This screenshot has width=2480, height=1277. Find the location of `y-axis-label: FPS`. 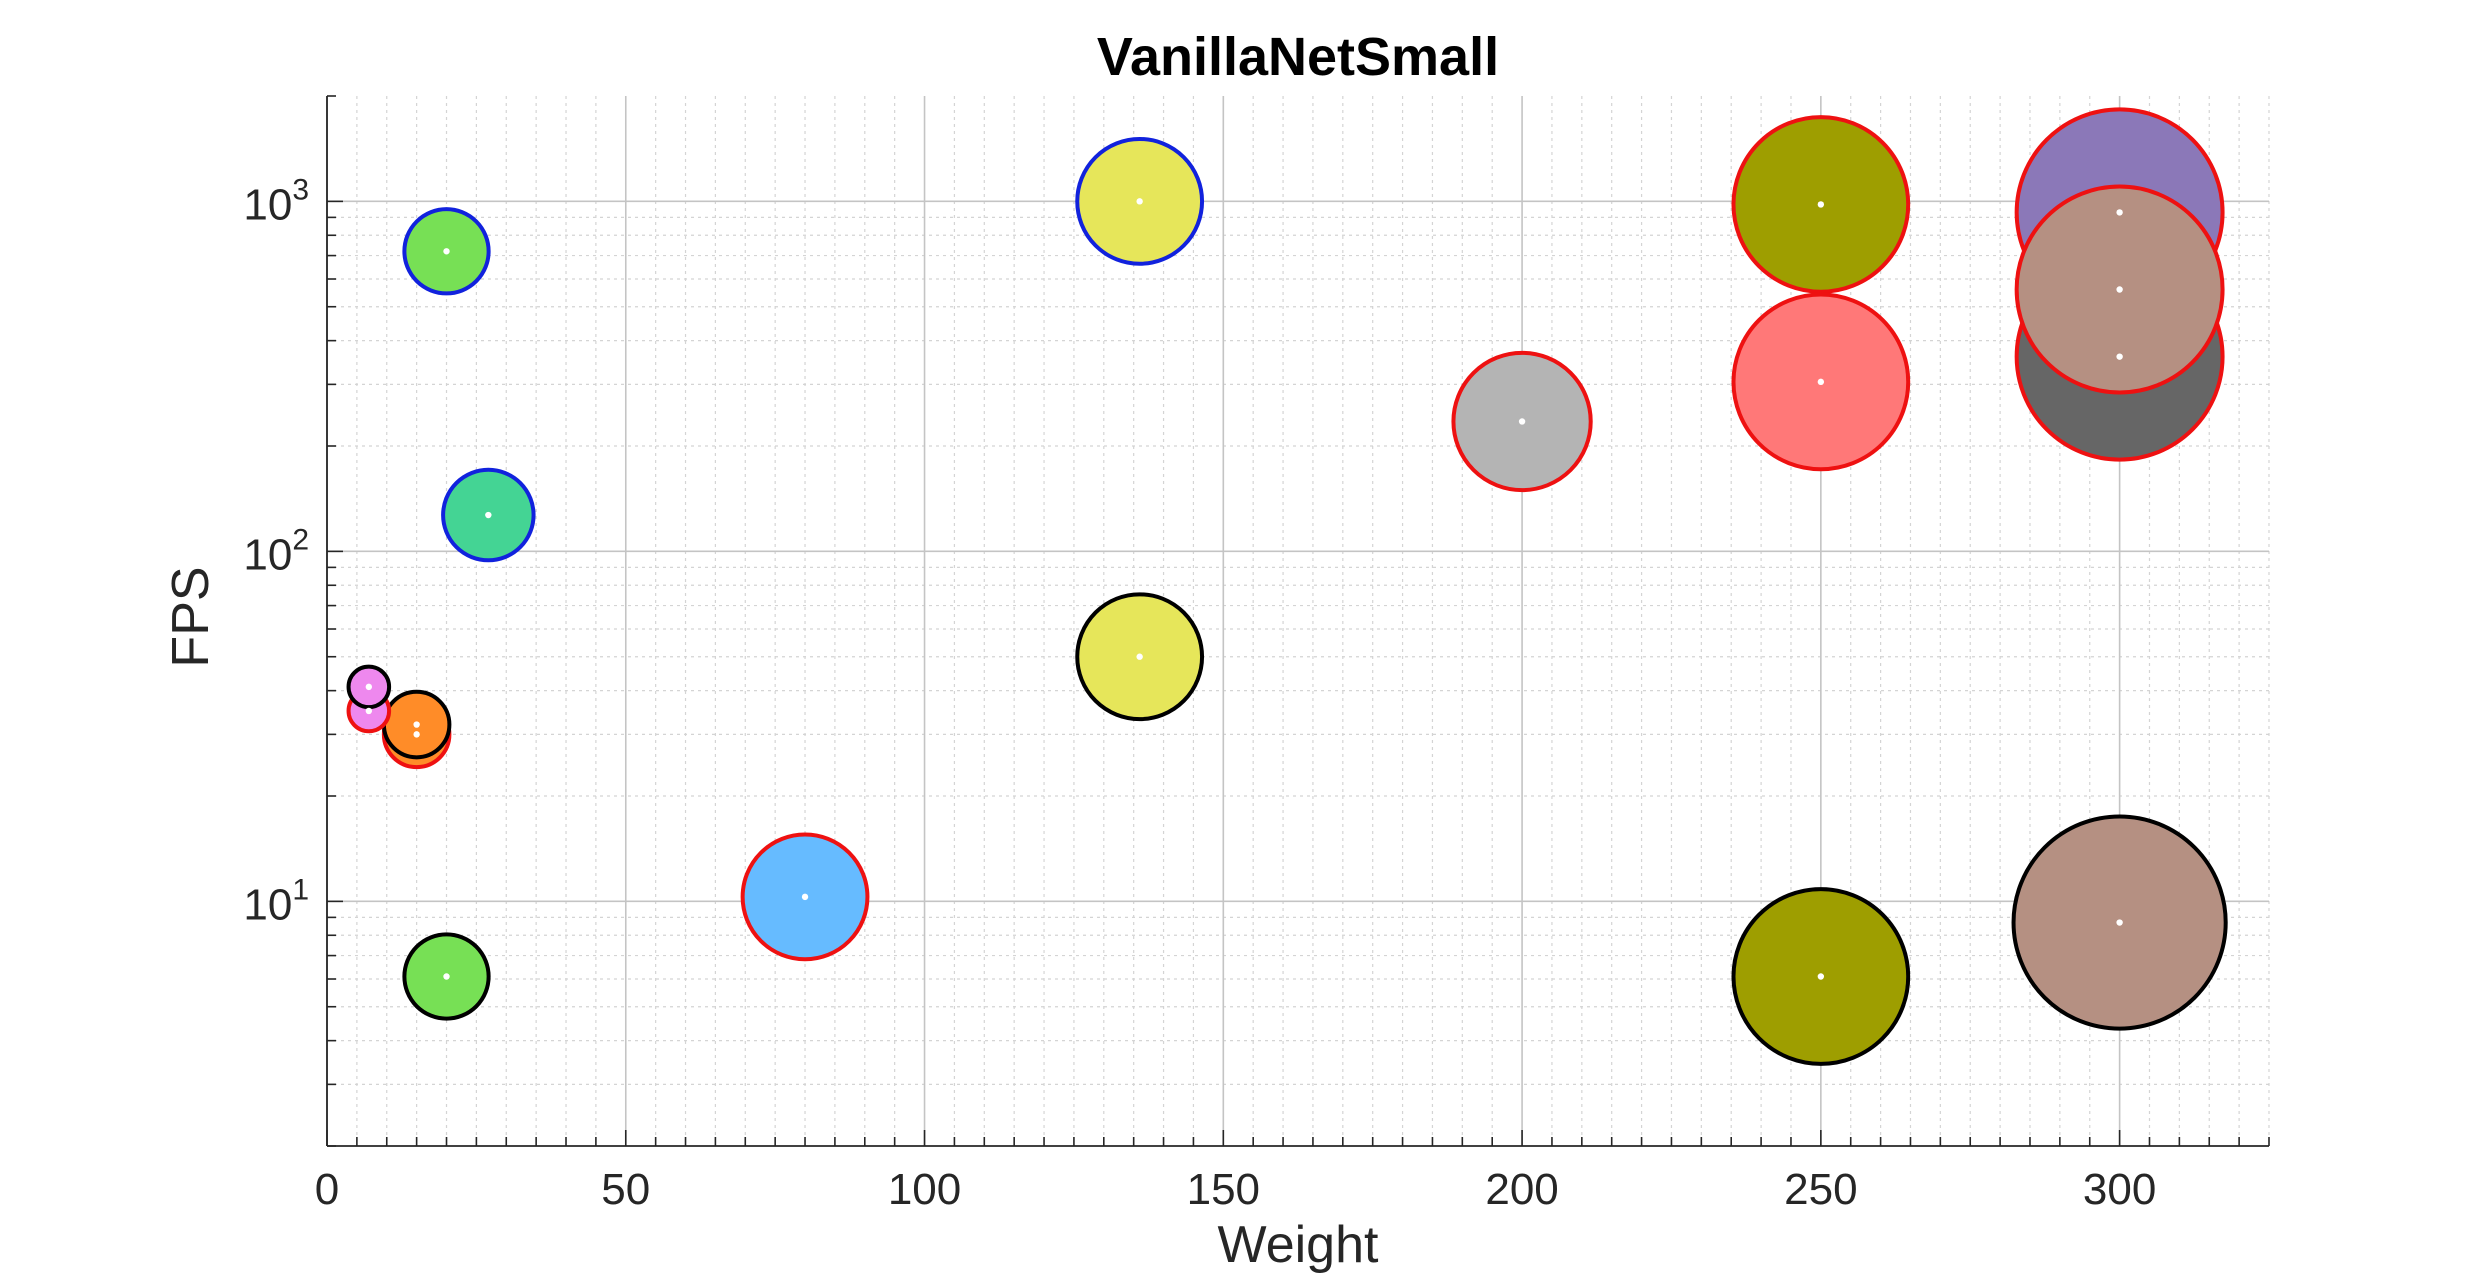

y-axis-label: FPS is located at coordinates (191, 616).